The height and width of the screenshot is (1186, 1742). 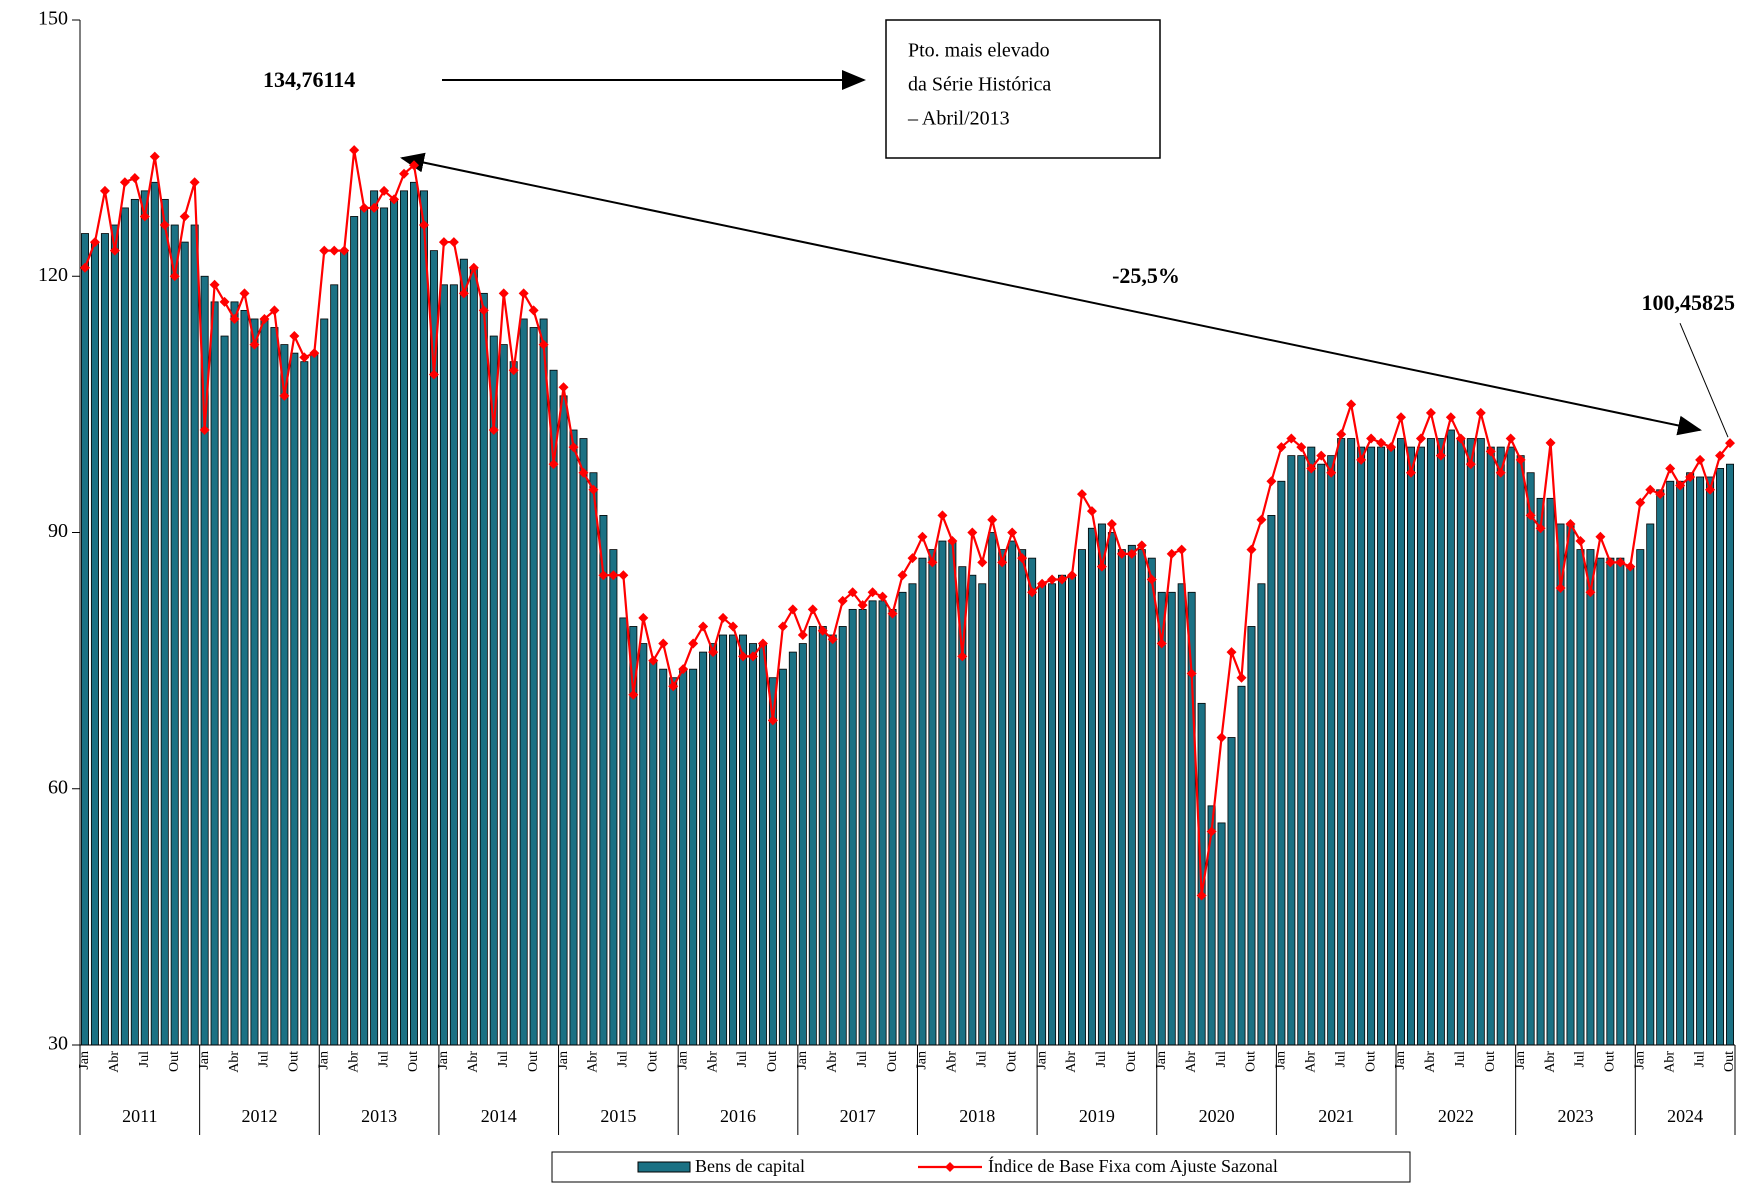 I want to click on year-label: 2022, so click(x=1456, y=1116).